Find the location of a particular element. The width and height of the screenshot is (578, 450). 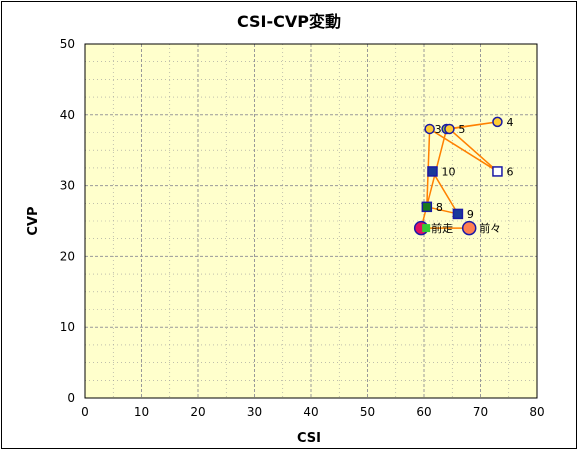

data-point-label: 4 is located at coordinates (509, 122).